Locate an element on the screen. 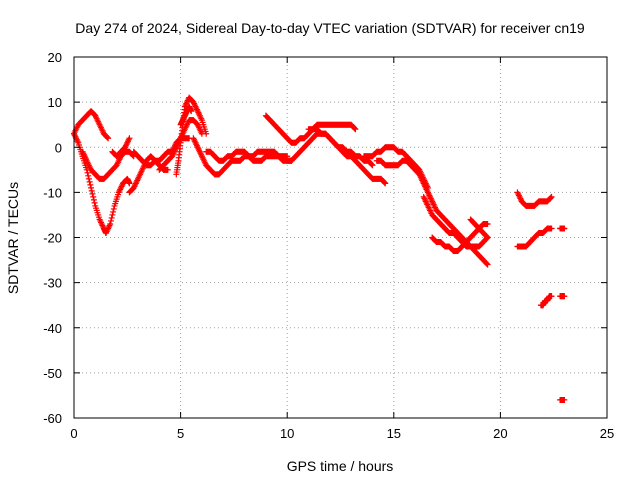 The width and height of the screenshot is (640, 480). series-seg24 is located at coordinates (546, 301).